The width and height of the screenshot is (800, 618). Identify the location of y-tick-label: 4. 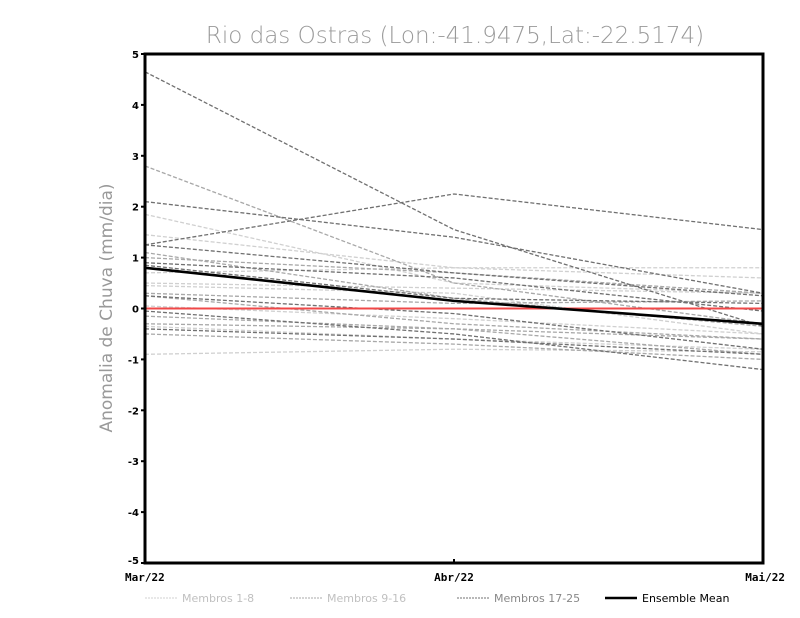
(135, 106).